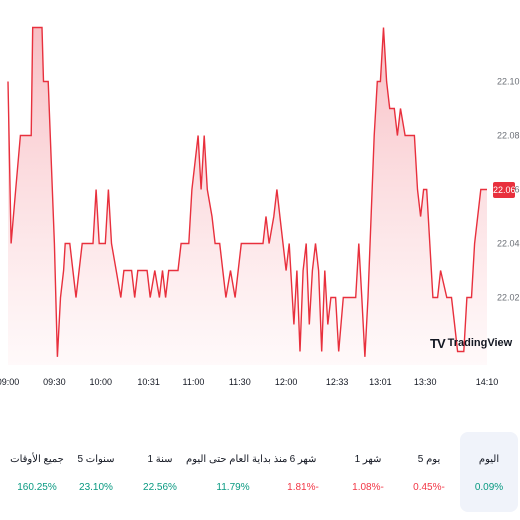 The image size is (520, 520). I want to click on period-5-years: 5 سنوات 23.10%, so click(96, 472).